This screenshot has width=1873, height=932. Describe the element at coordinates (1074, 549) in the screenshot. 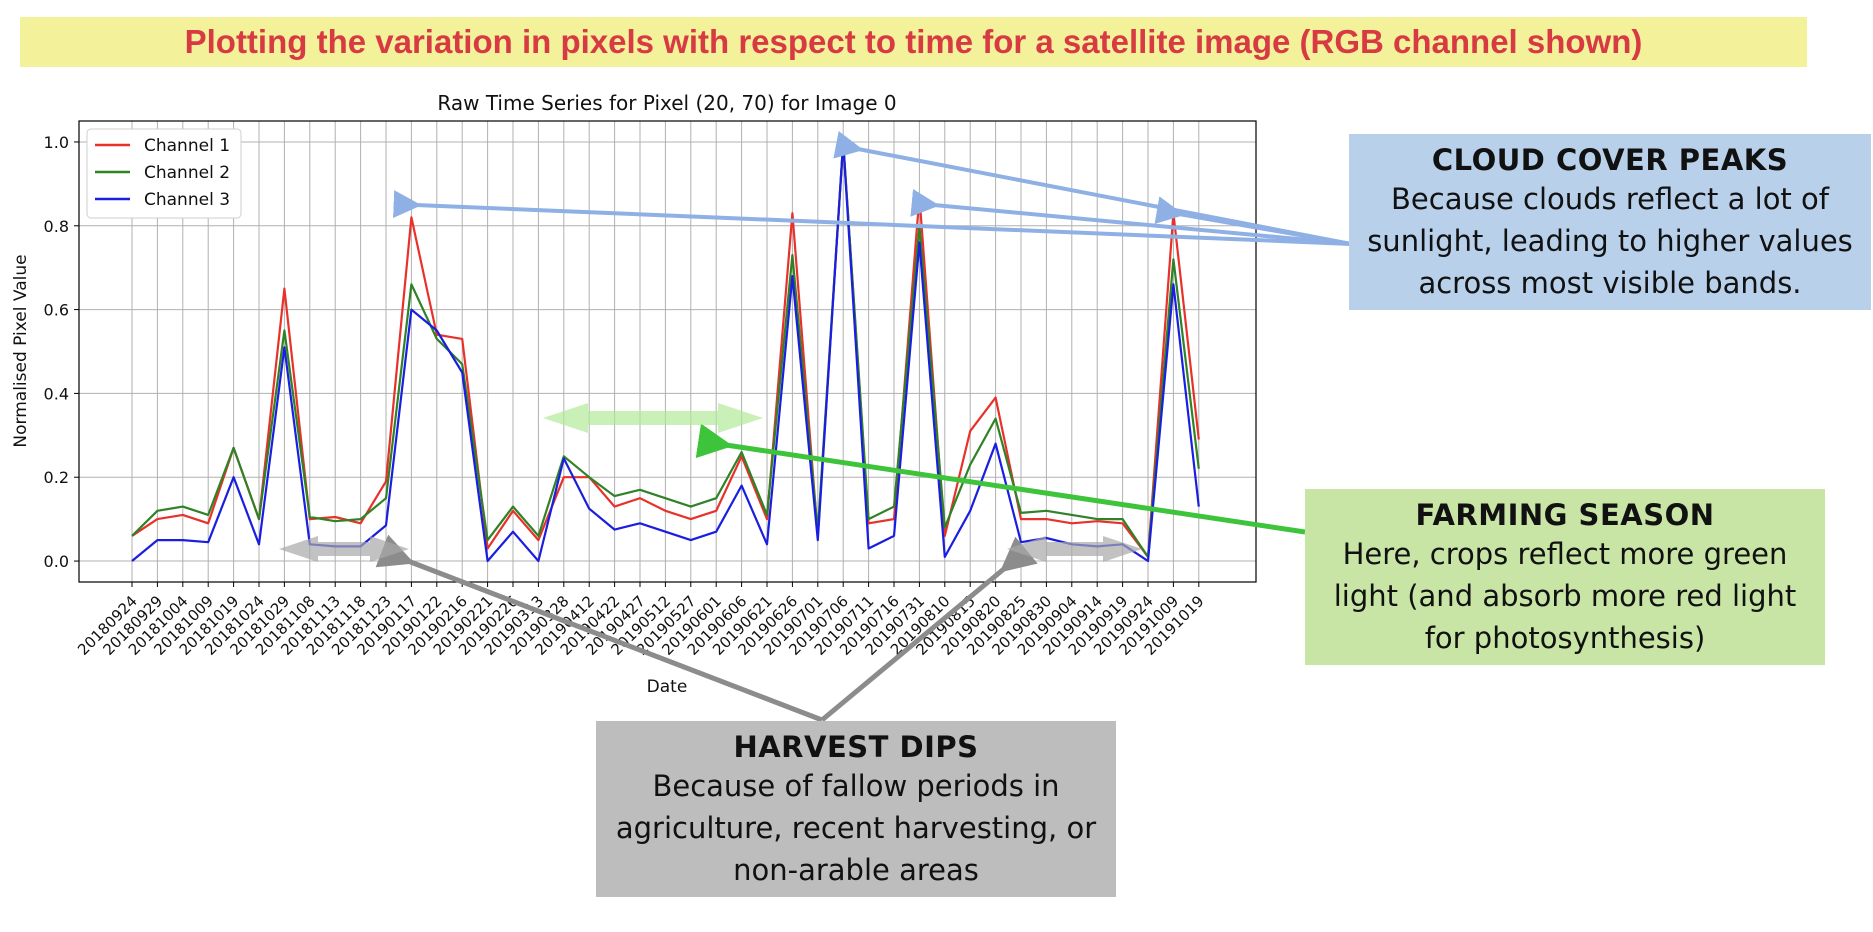

I see `harvest-range-arrow-right` at that location.